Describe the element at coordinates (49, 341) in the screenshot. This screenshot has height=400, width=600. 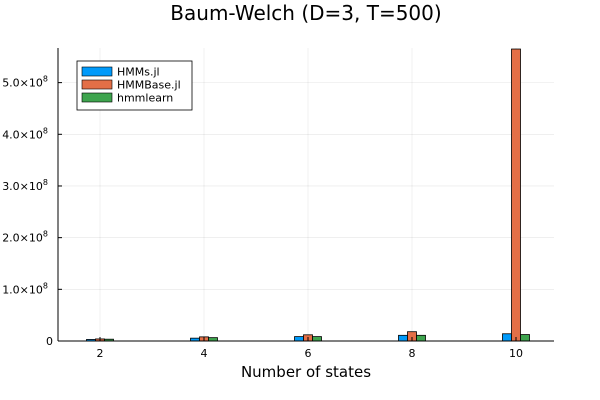
I see `y-tick-label: 0` at that location.